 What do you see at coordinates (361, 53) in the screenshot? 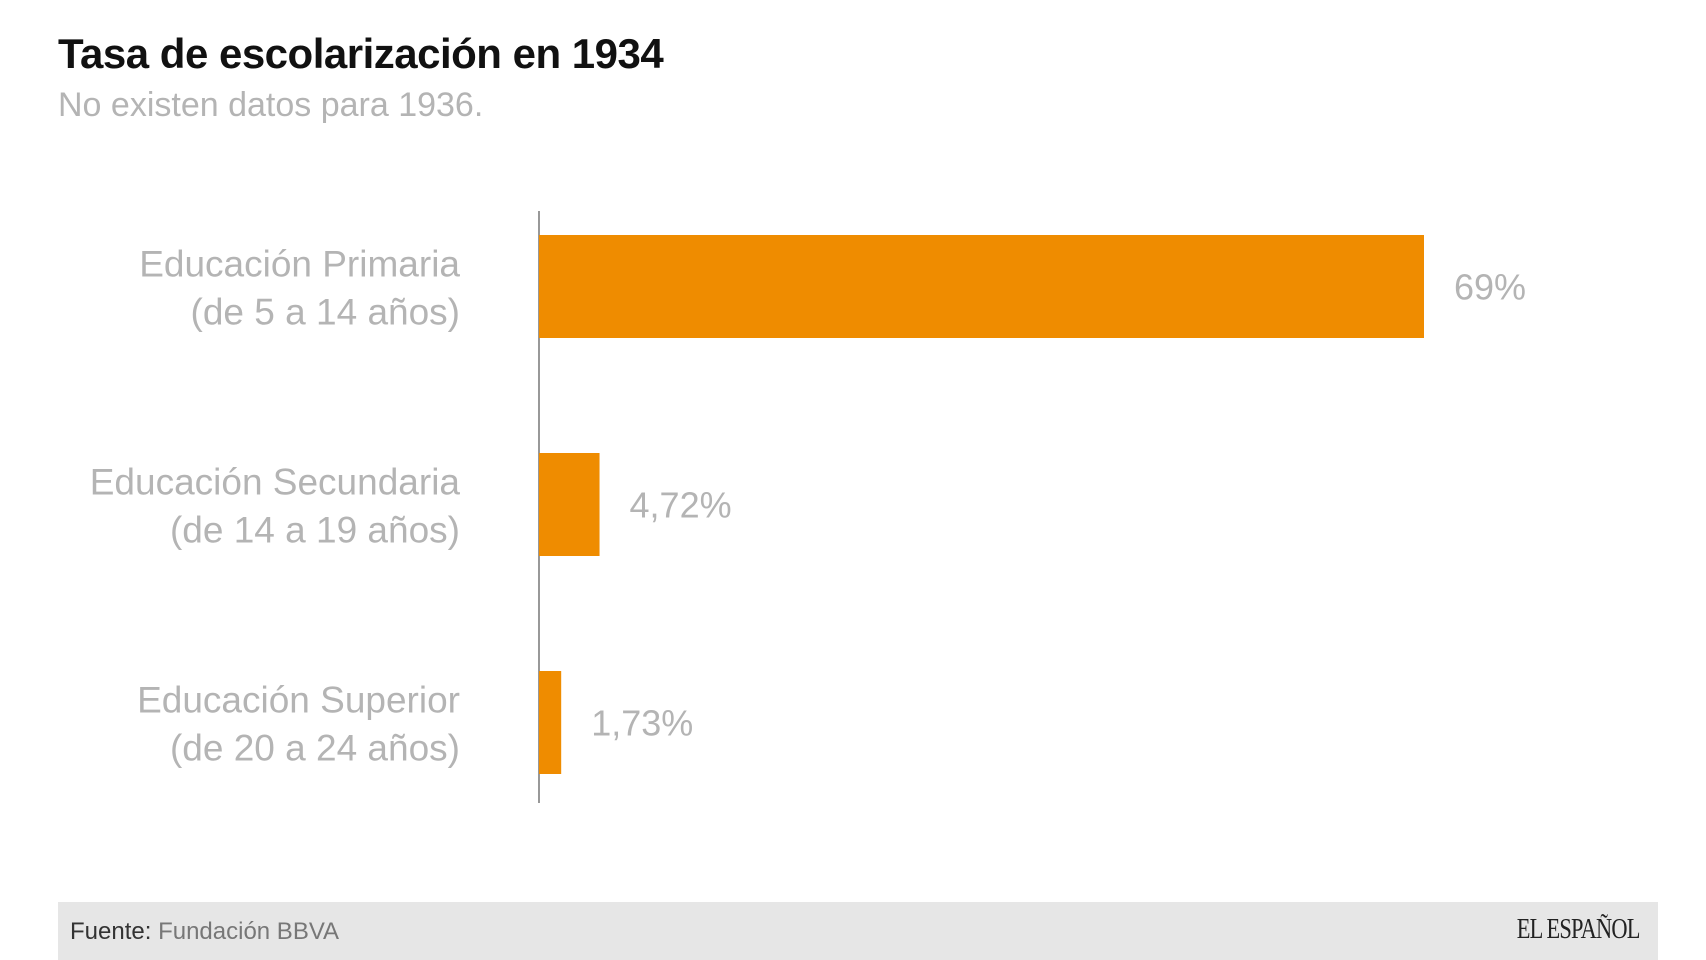
I see `chart-title: Tasa de escolarización en 1934` at bounding box center [361, 53].